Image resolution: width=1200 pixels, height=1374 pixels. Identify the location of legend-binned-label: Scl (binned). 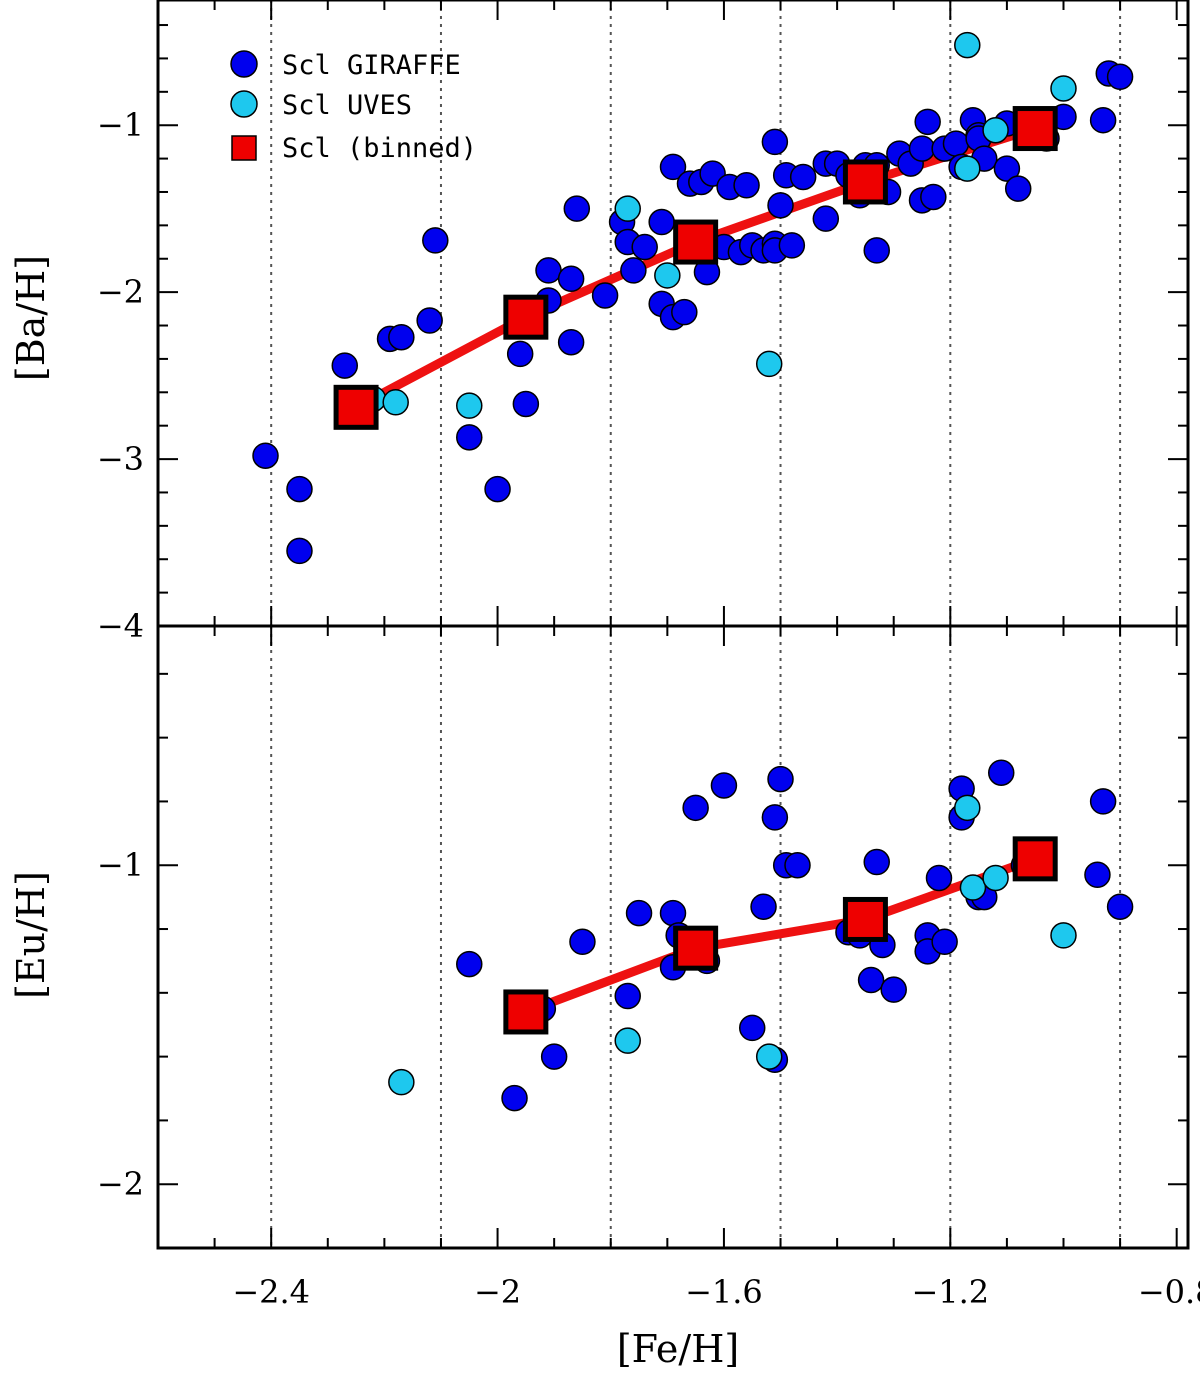
(379, 148).